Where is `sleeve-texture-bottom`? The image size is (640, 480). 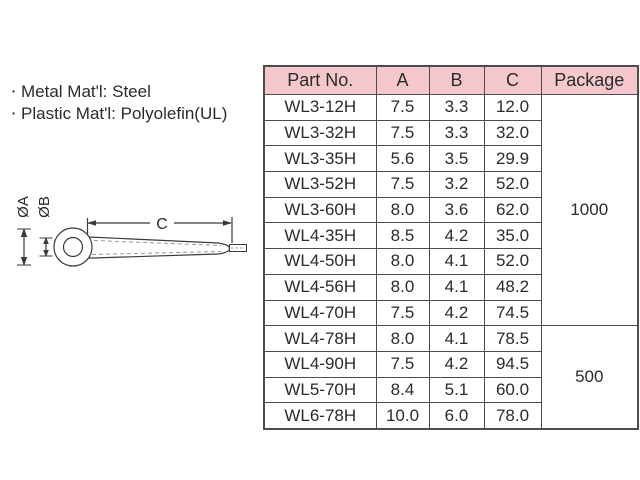
sleeve-texture-bottom is located at coordinates (156, 253).